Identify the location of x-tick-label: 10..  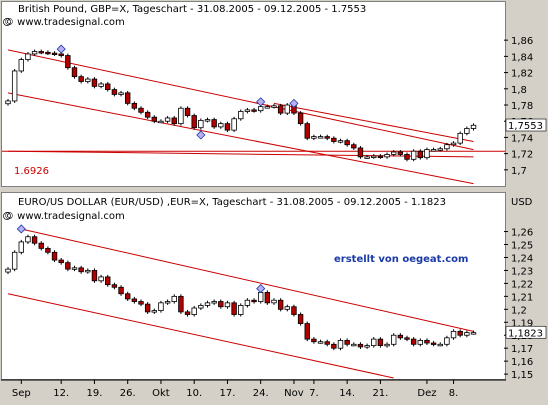
(194, 393).